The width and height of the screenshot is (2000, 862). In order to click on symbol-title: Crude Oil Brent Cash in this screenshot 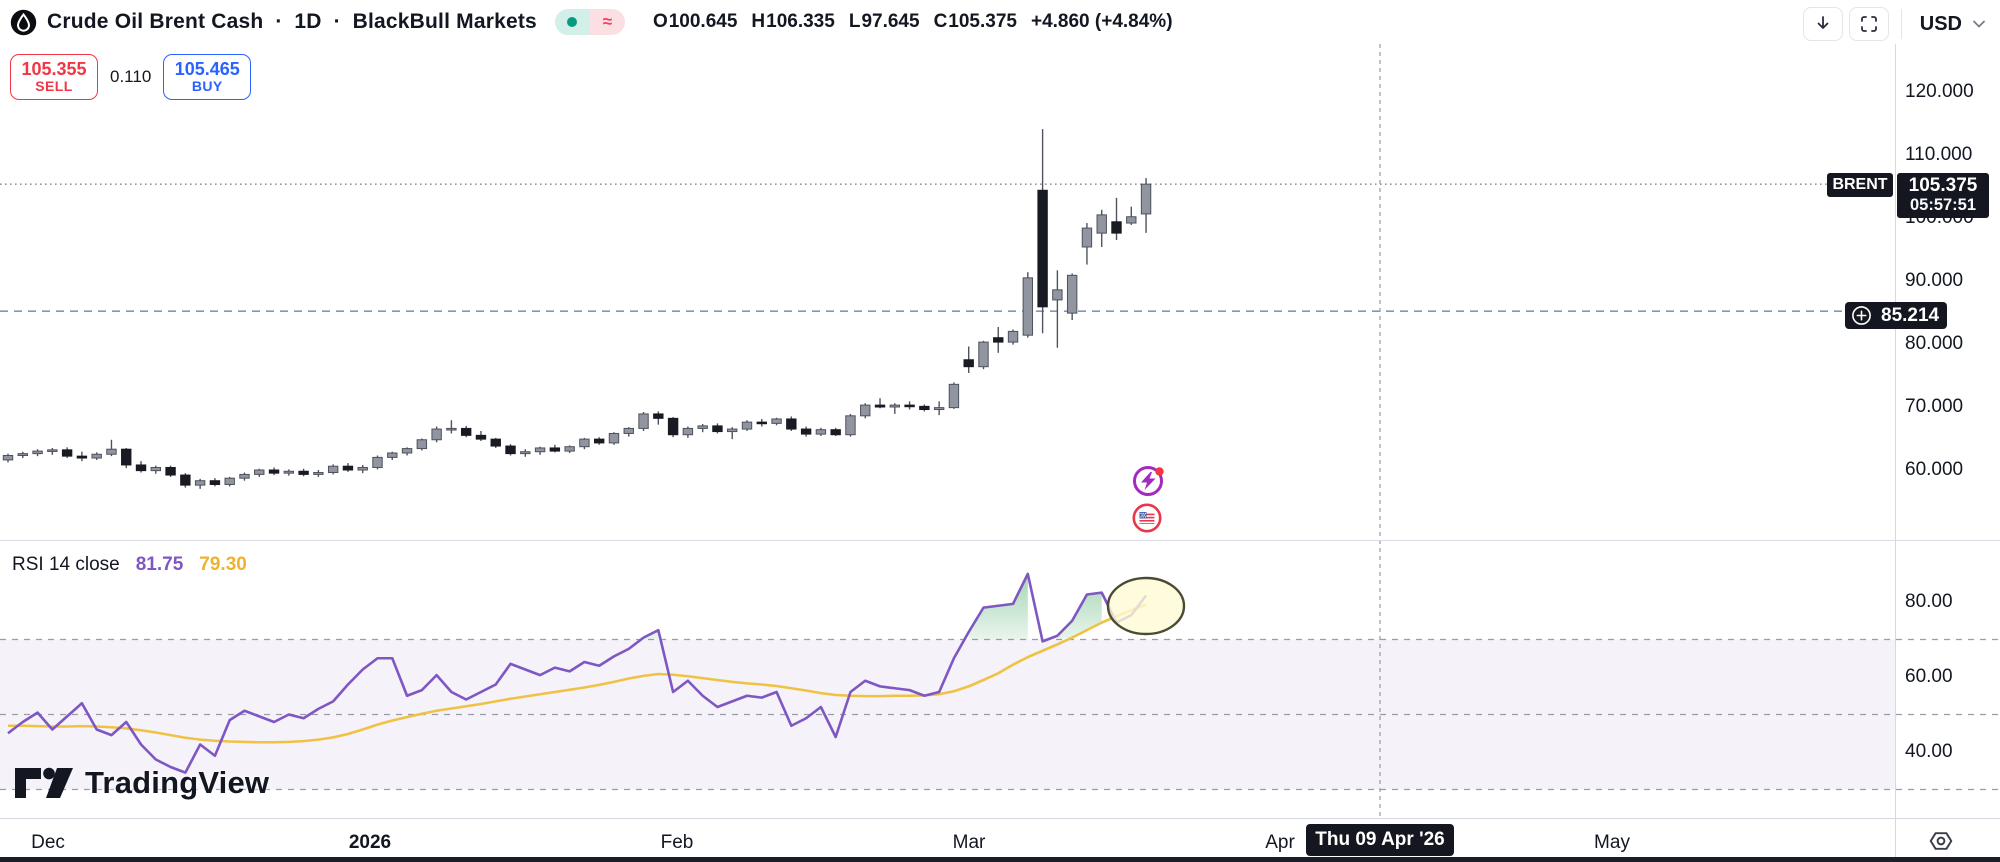, I will do `click(155, 21)`.